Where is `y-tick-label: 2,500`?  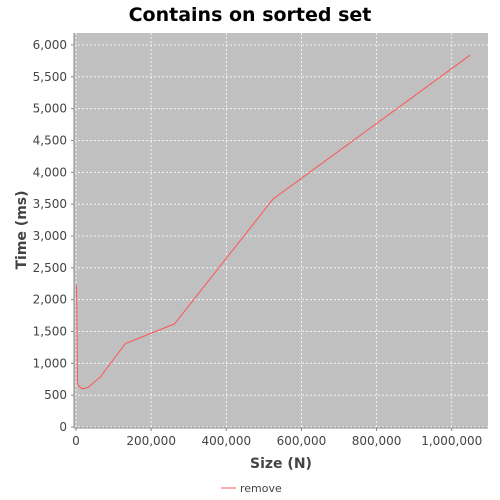
y-tick-label: 2,500 is located at coordinates (50, 268).